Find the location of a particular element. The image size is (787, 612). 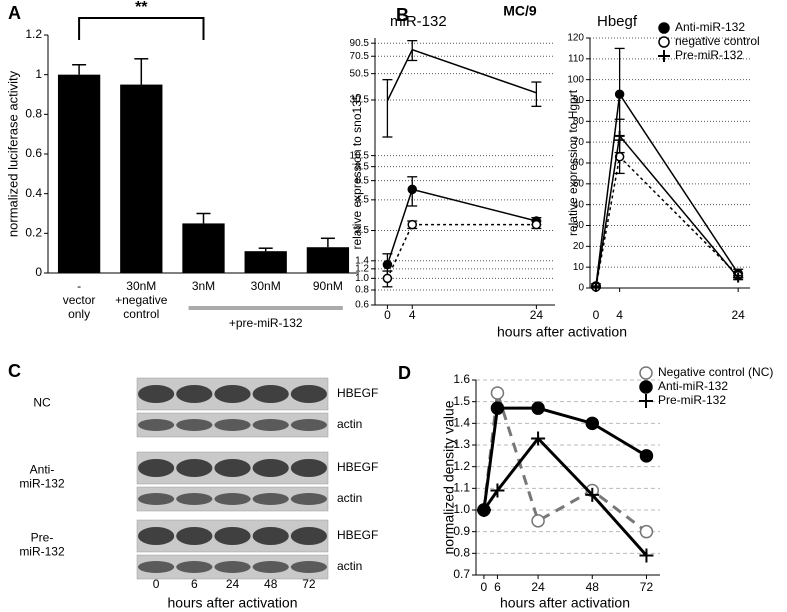

panel-label: B is located at coordinates (402, 15).